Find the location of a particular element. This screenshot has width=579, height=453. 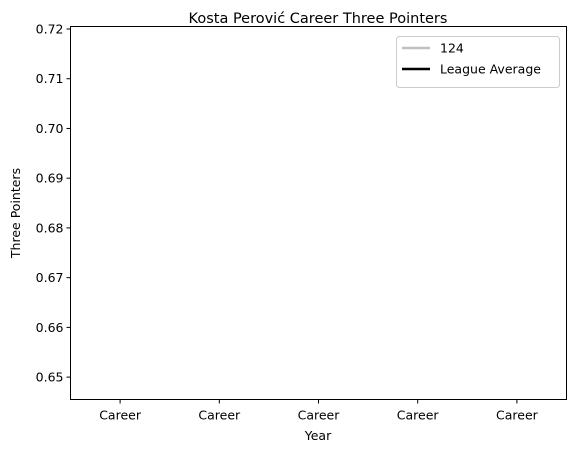

y-axis: 0.65 0.66 0.67 0.68 0.69 0.70 0.71 0.72 is located at coordinates (53, 203).